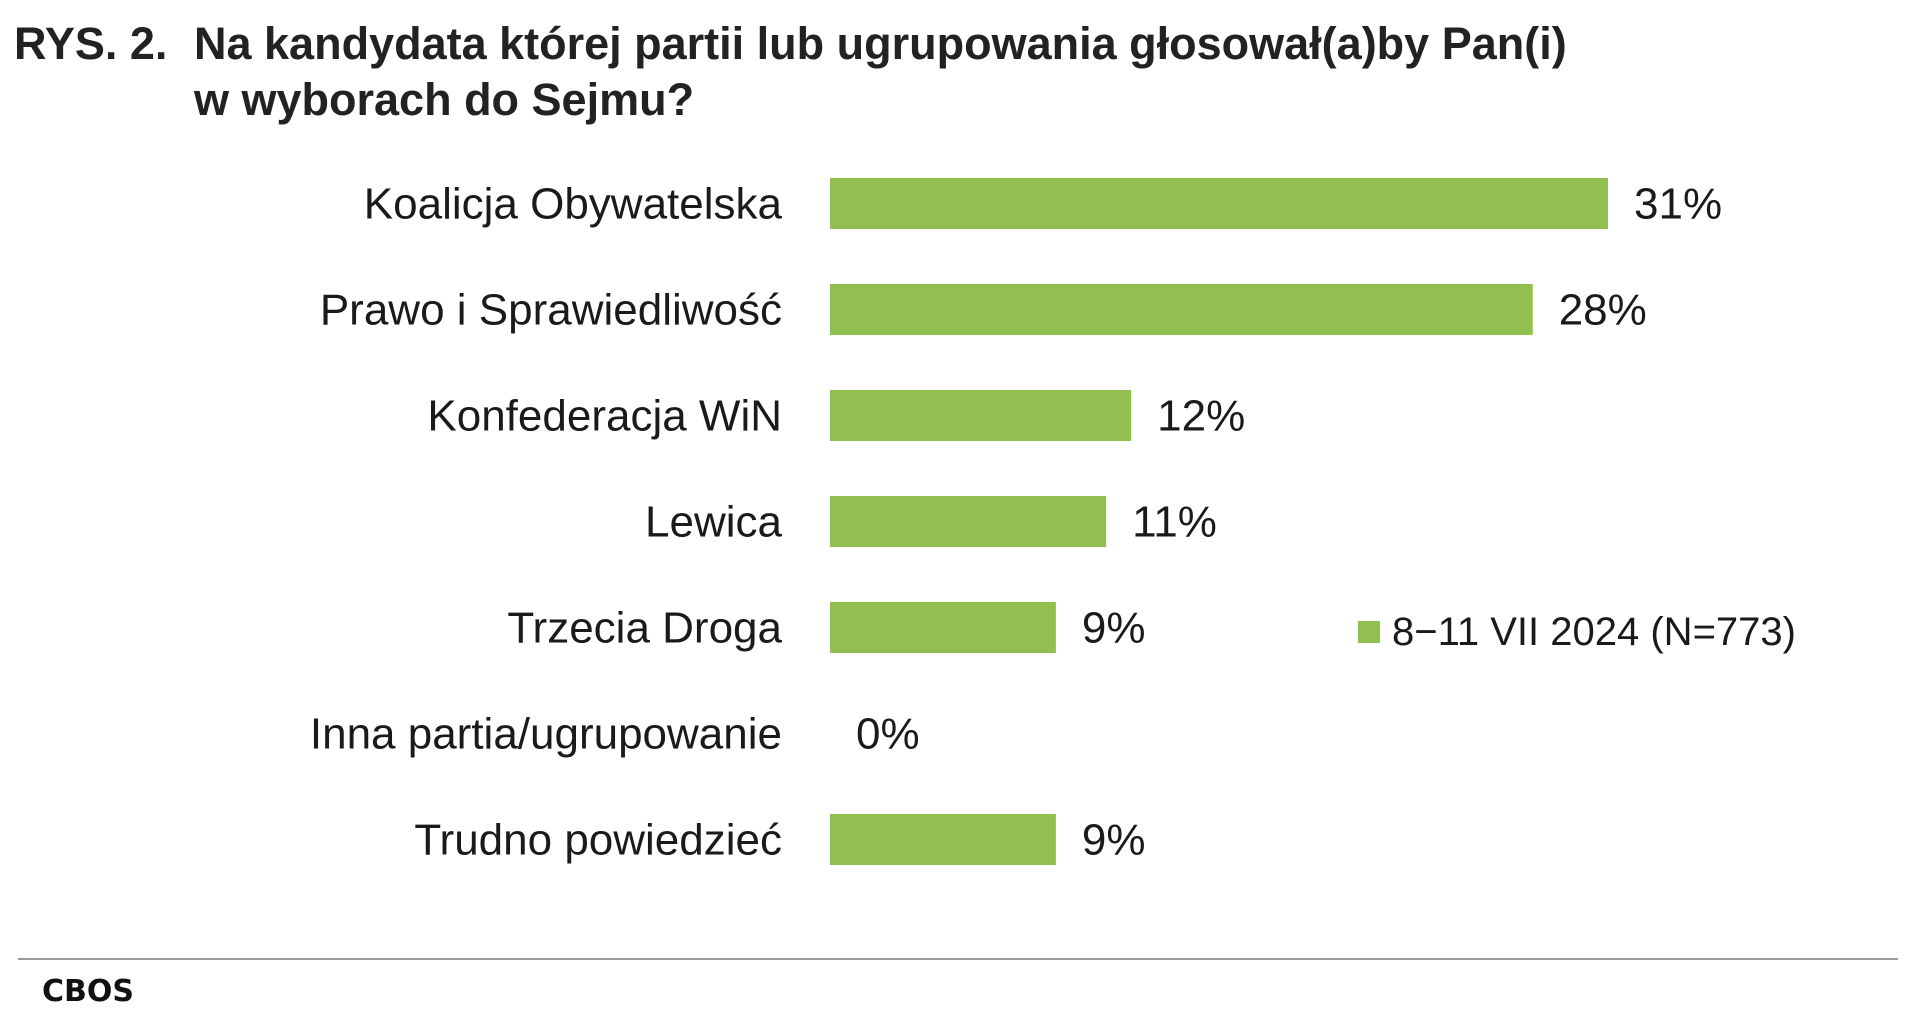  What do you see at coordinates (1678, 204) in the screenshot?
I see `data-label: 31%` at bounding box center [1678, 204].